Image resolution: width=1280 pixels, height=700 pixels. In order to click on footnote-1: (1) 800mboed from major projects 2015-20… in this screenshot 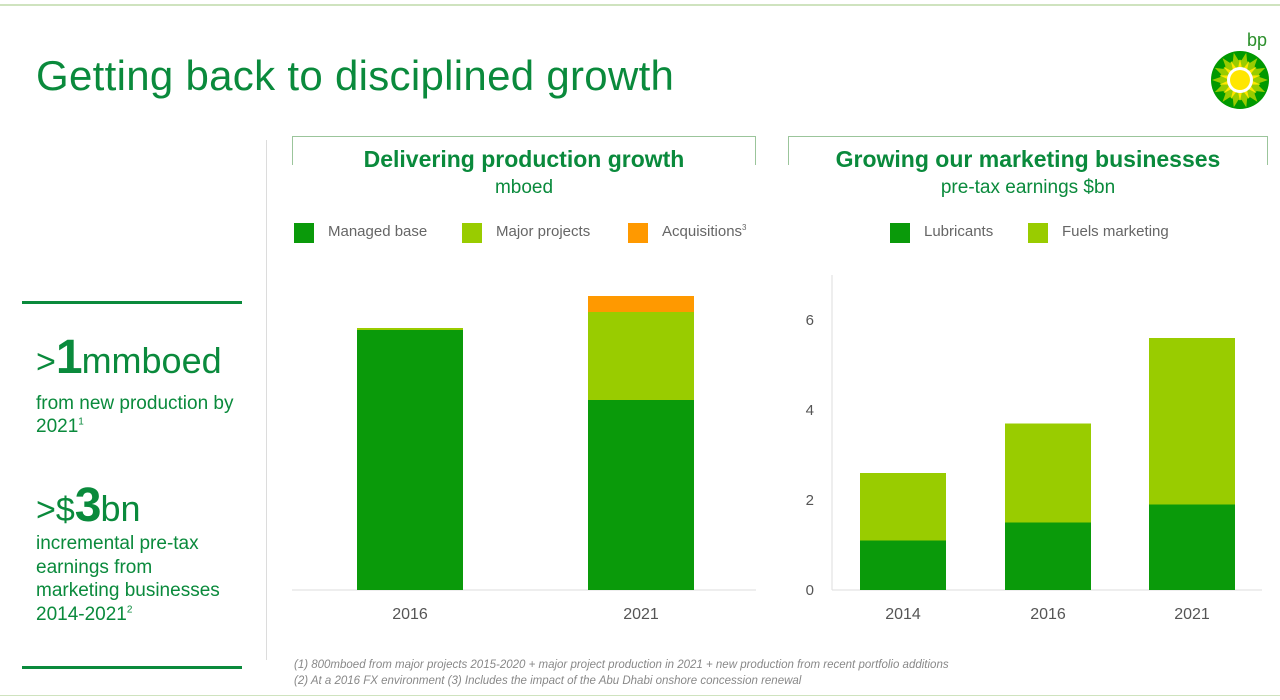, I will do `click(621, 665)`.